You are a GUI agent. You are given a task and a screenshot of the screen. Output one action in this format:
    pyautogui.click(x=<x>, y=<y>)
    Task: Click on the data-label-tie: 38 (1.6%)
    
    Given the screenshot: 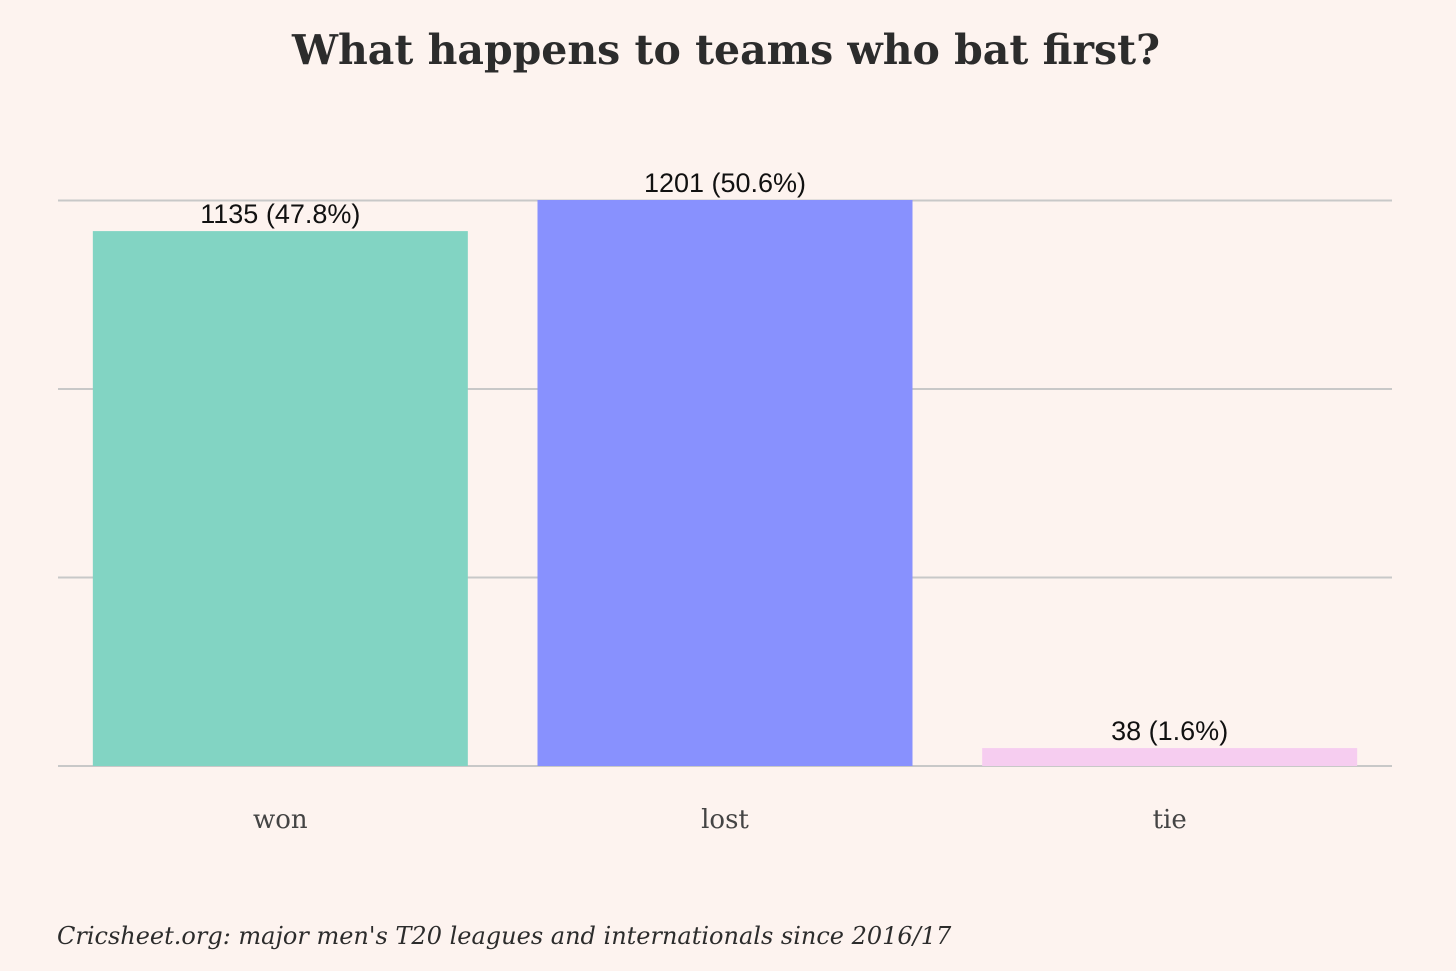 What is the action you would take?
    pyautogui.click(x=1169, y=731)
    